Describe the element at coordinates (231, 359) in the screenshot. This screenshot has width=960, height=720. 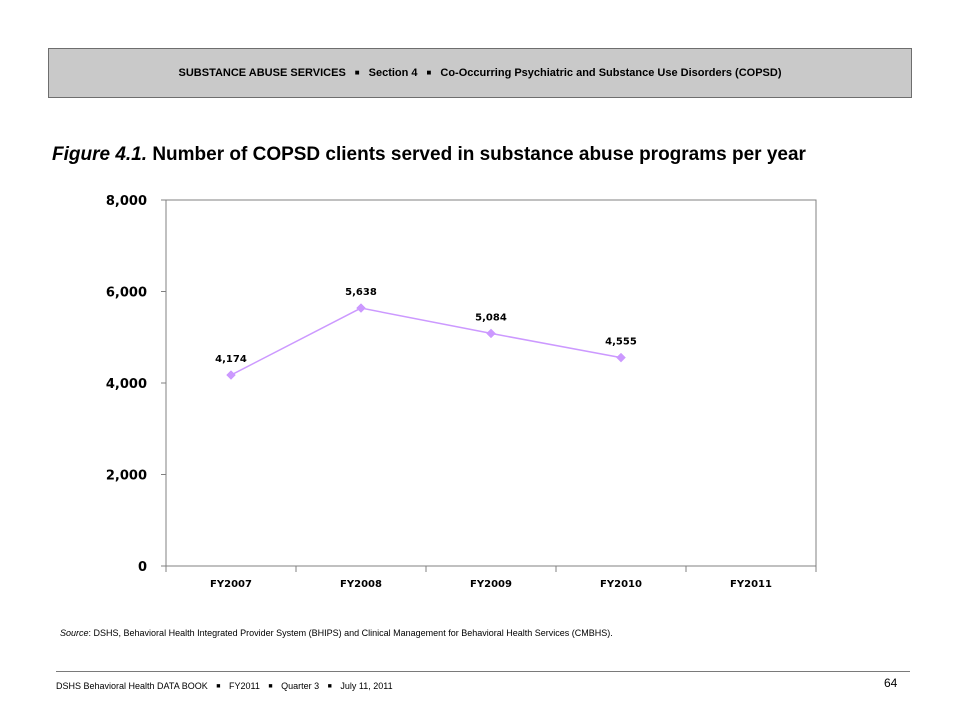
I see `data-label: 4,174` at that location.